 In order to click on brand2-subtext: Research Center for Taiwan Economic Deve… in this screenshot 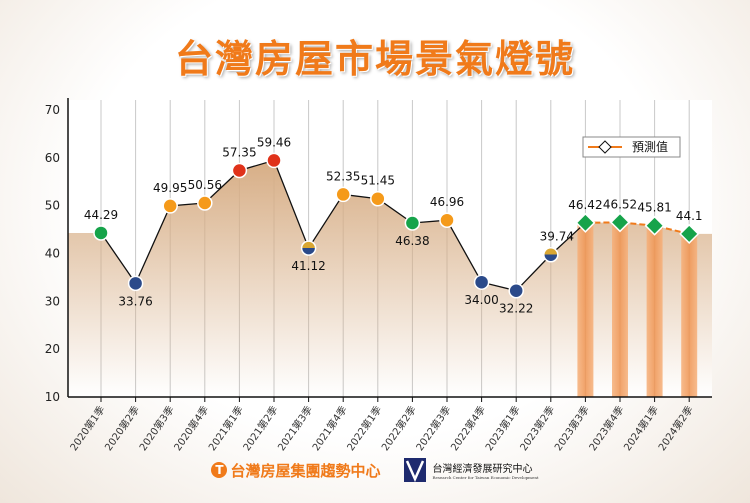, I will do `click(485, 477)`.